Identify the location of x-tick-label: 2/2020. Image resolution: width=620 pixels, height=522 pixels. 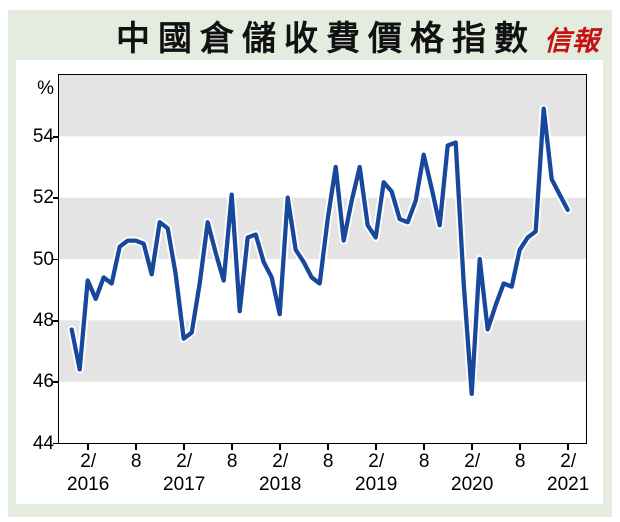
(472, 473).